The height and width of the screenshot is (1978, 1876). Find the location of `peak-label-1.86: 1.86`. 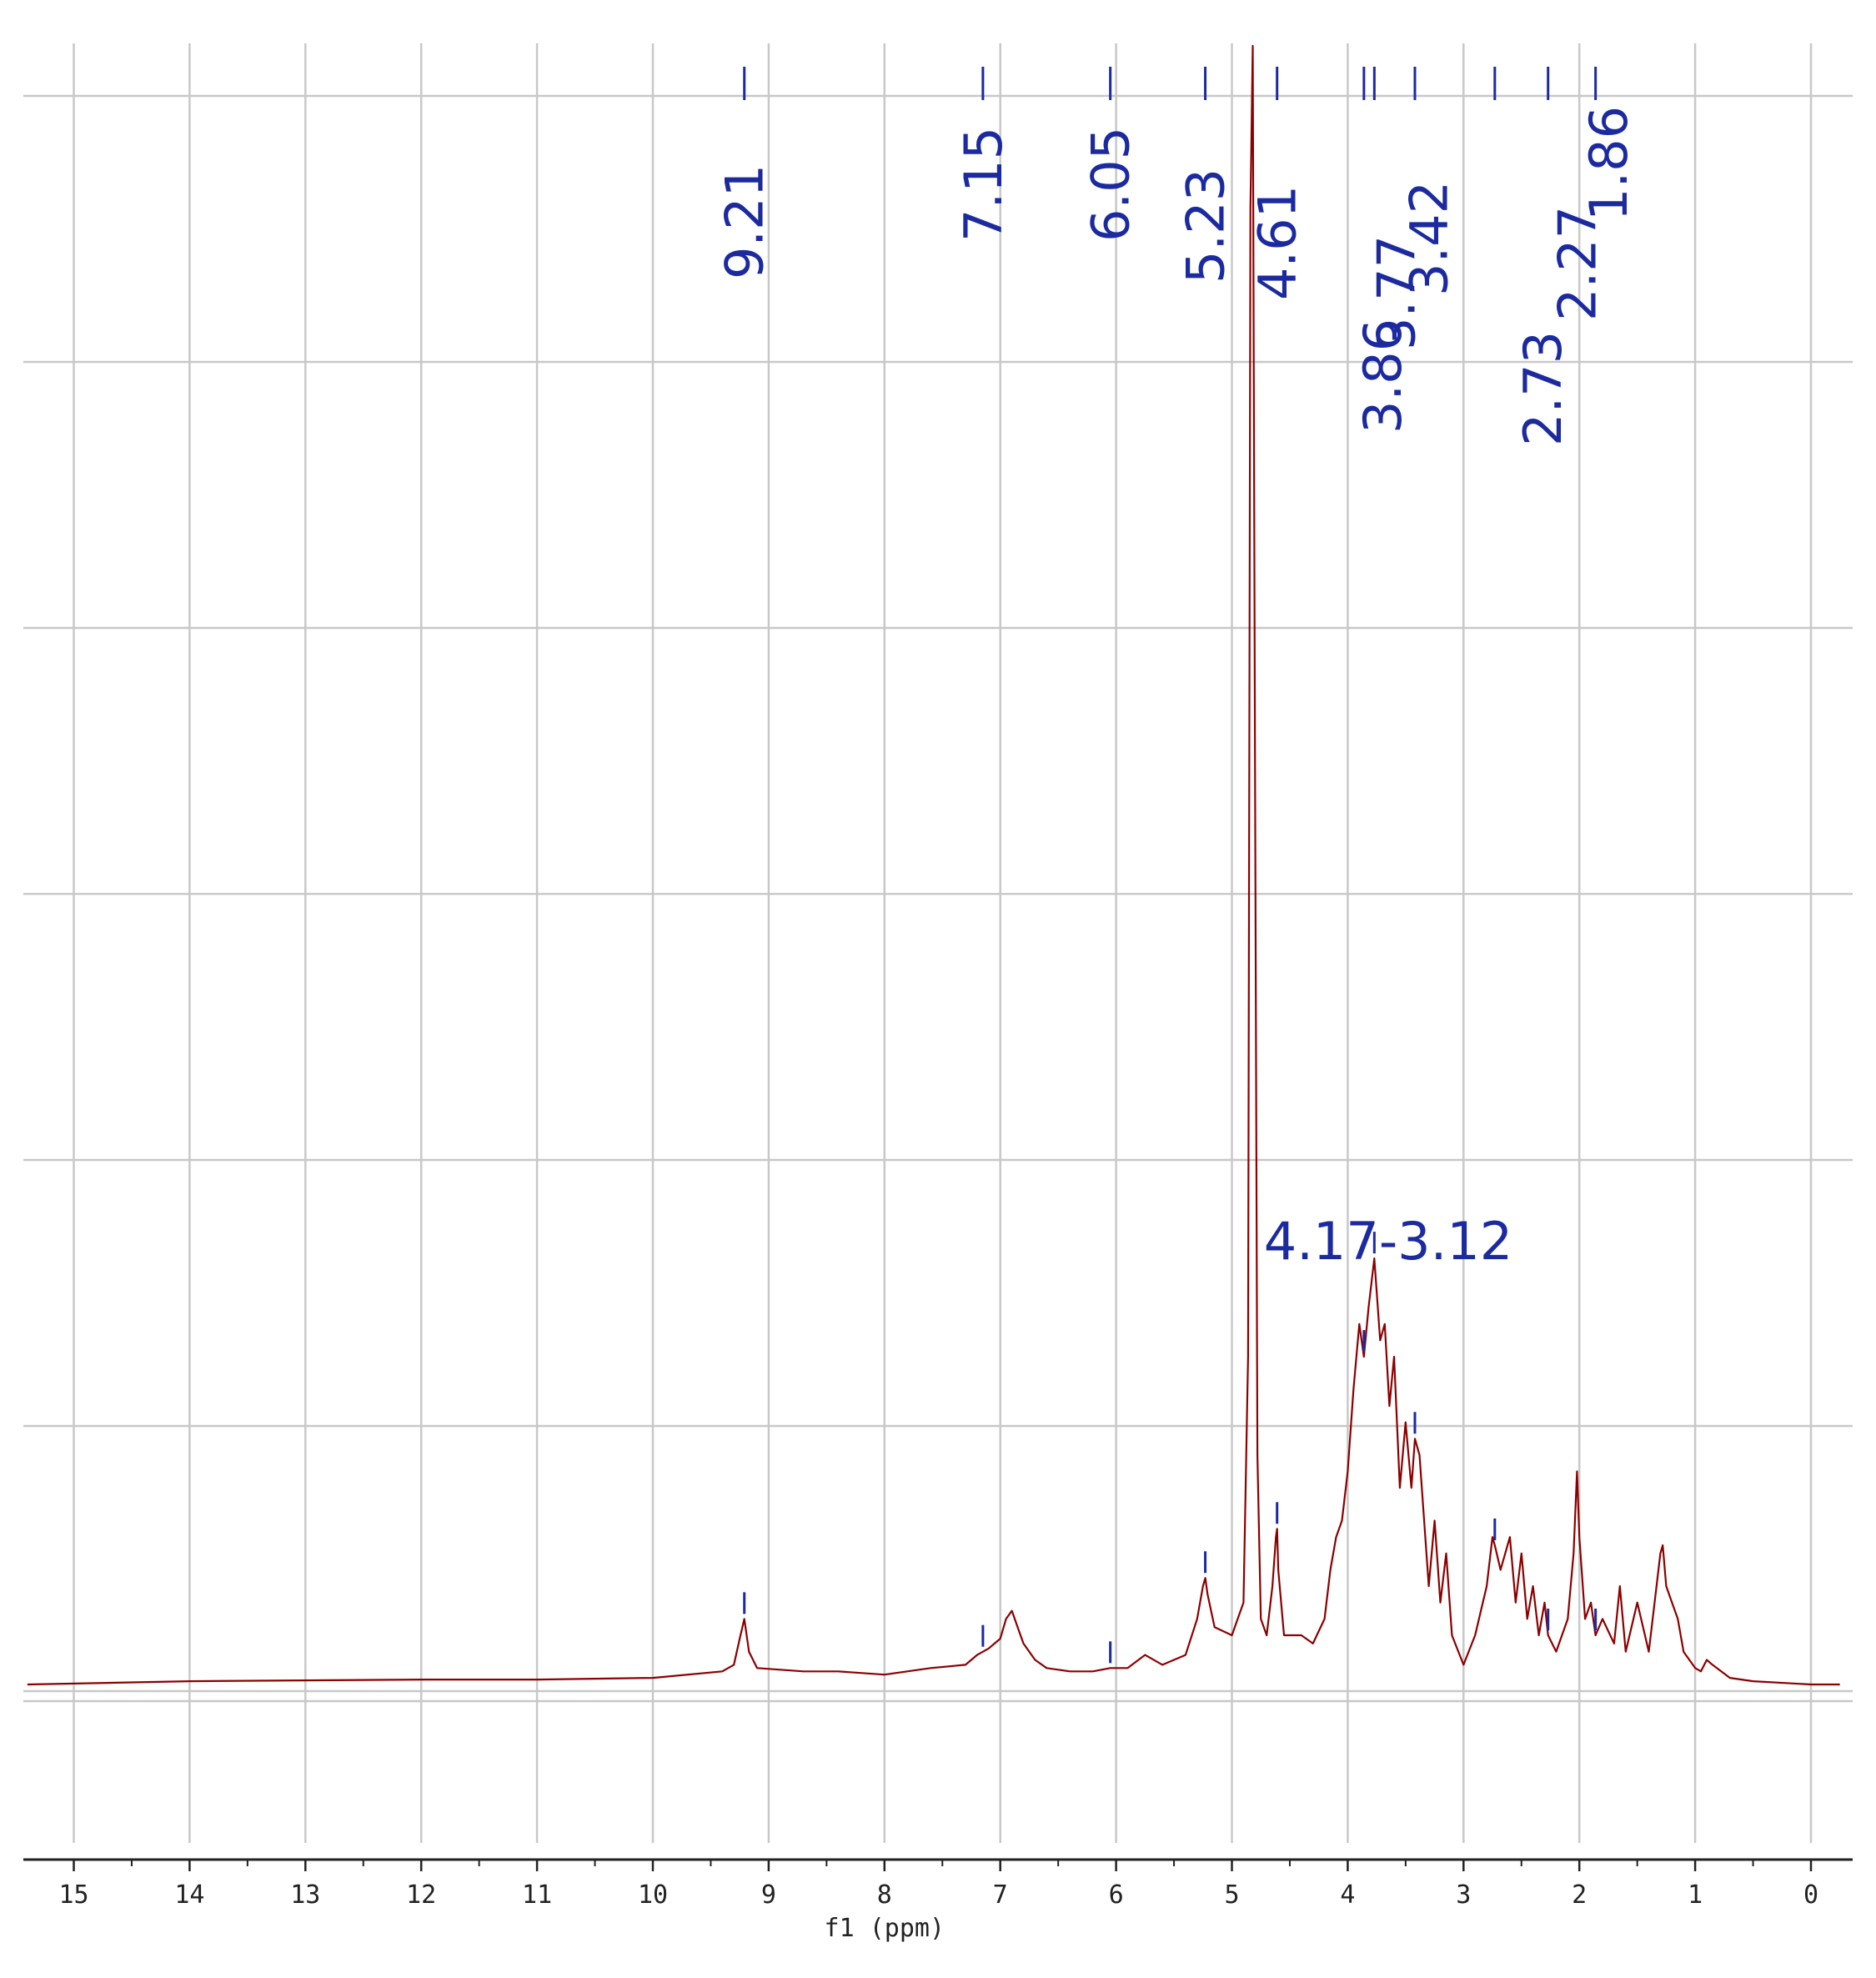

peak-label-1.86: 1.86 is located at coordinates (1608, 164).